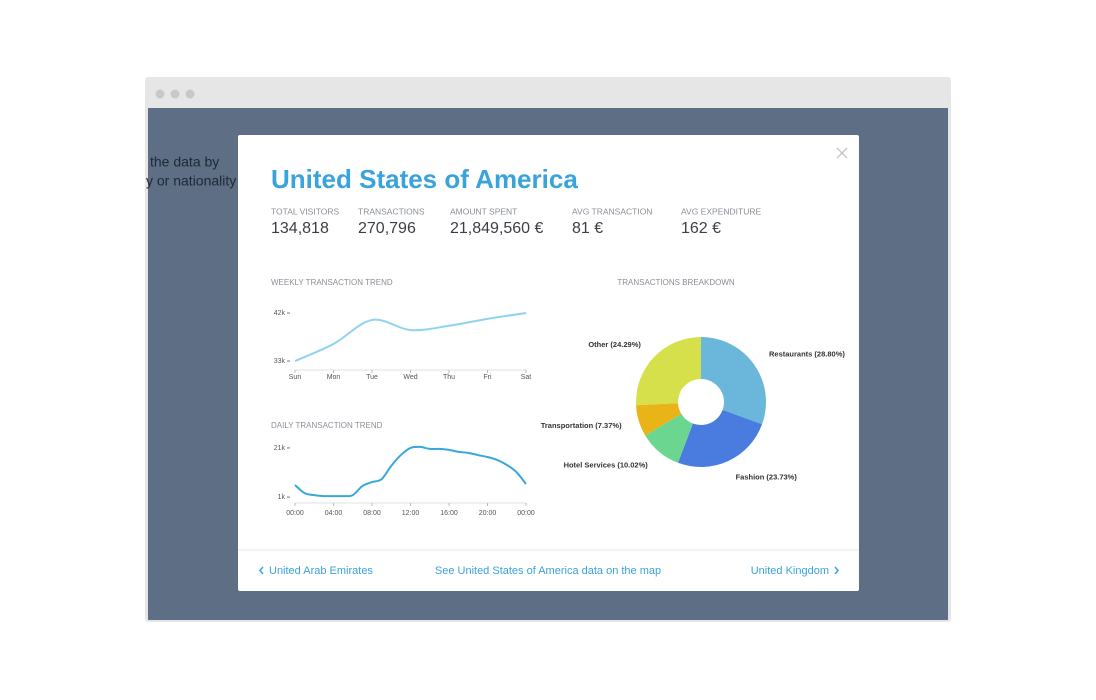 The image size is (1096, 700). I want to click on stat-value: 134,818, so click(300, 228).